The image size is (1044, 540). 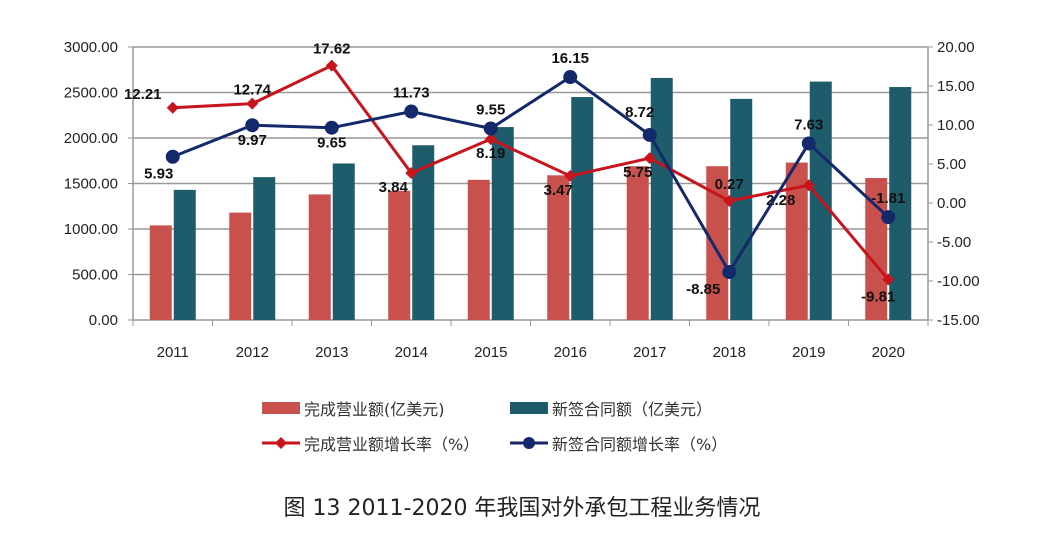 I want to click on x-axis-label: 2012, so click(x=252, y=352).